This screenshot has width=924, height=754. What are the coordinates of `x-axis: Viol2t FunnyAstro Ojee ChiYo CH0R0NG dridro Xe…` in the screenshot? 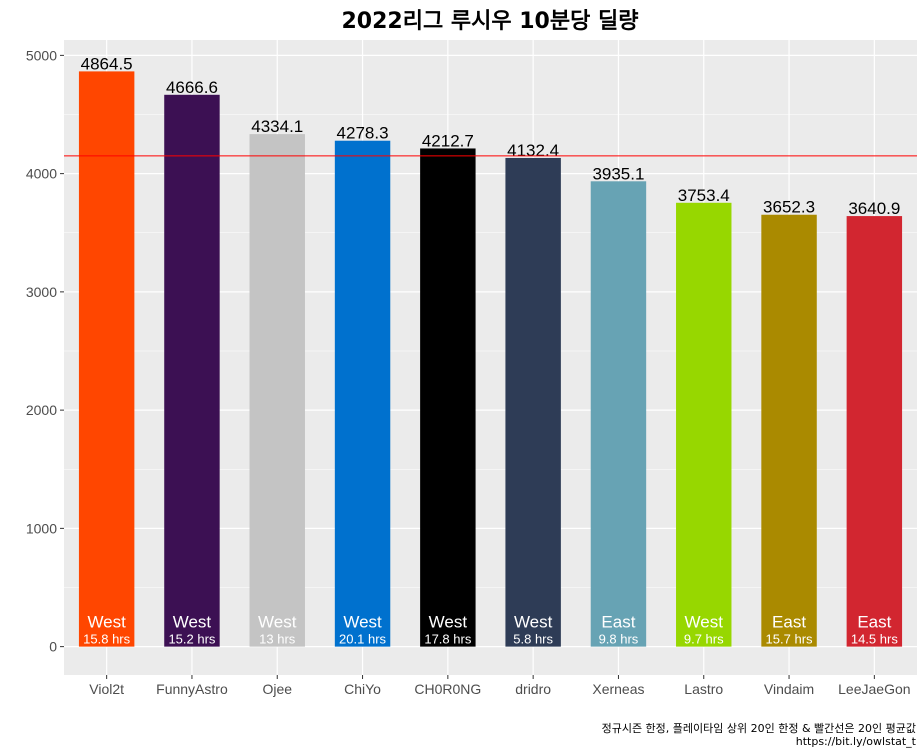 It's located at (500, 686).